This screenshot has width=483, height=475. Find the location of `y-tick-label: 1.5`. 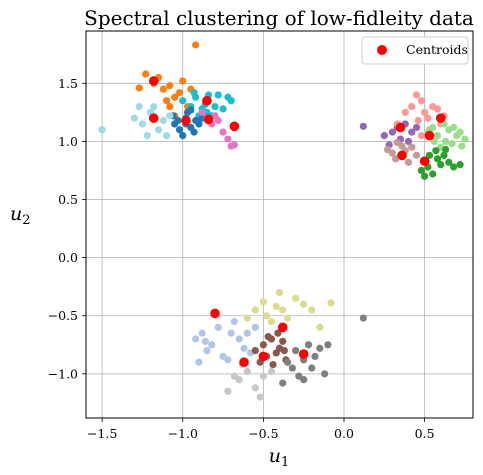

y-tick-label: 1.5 is located at coordinates (68, 83).